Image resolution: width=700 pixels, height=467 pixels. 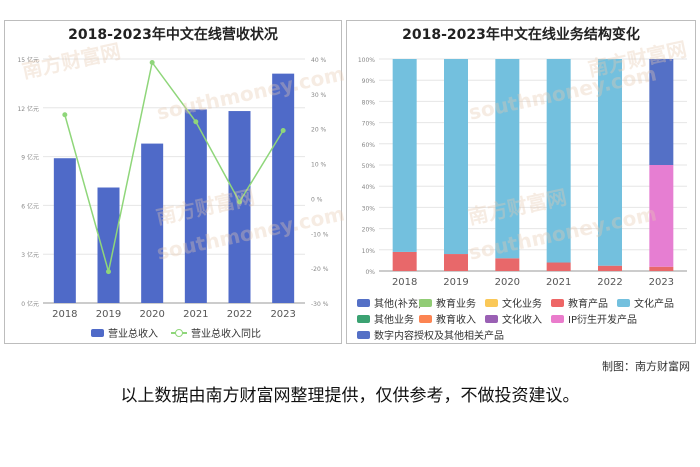 I want to click on y-tick-label-right: 40 %, so click(x=319, y=60).